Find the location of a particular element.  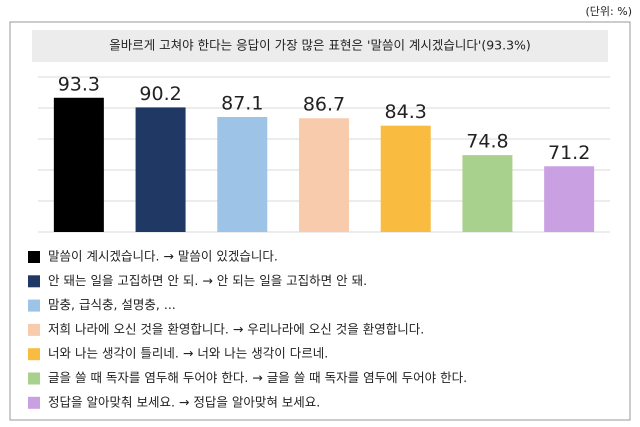

legend-label: 저희 나라에 오신 것을 환영합니다. → 우리나라에 오신 것을 환영합니다. is located at coordinates (236, 328).